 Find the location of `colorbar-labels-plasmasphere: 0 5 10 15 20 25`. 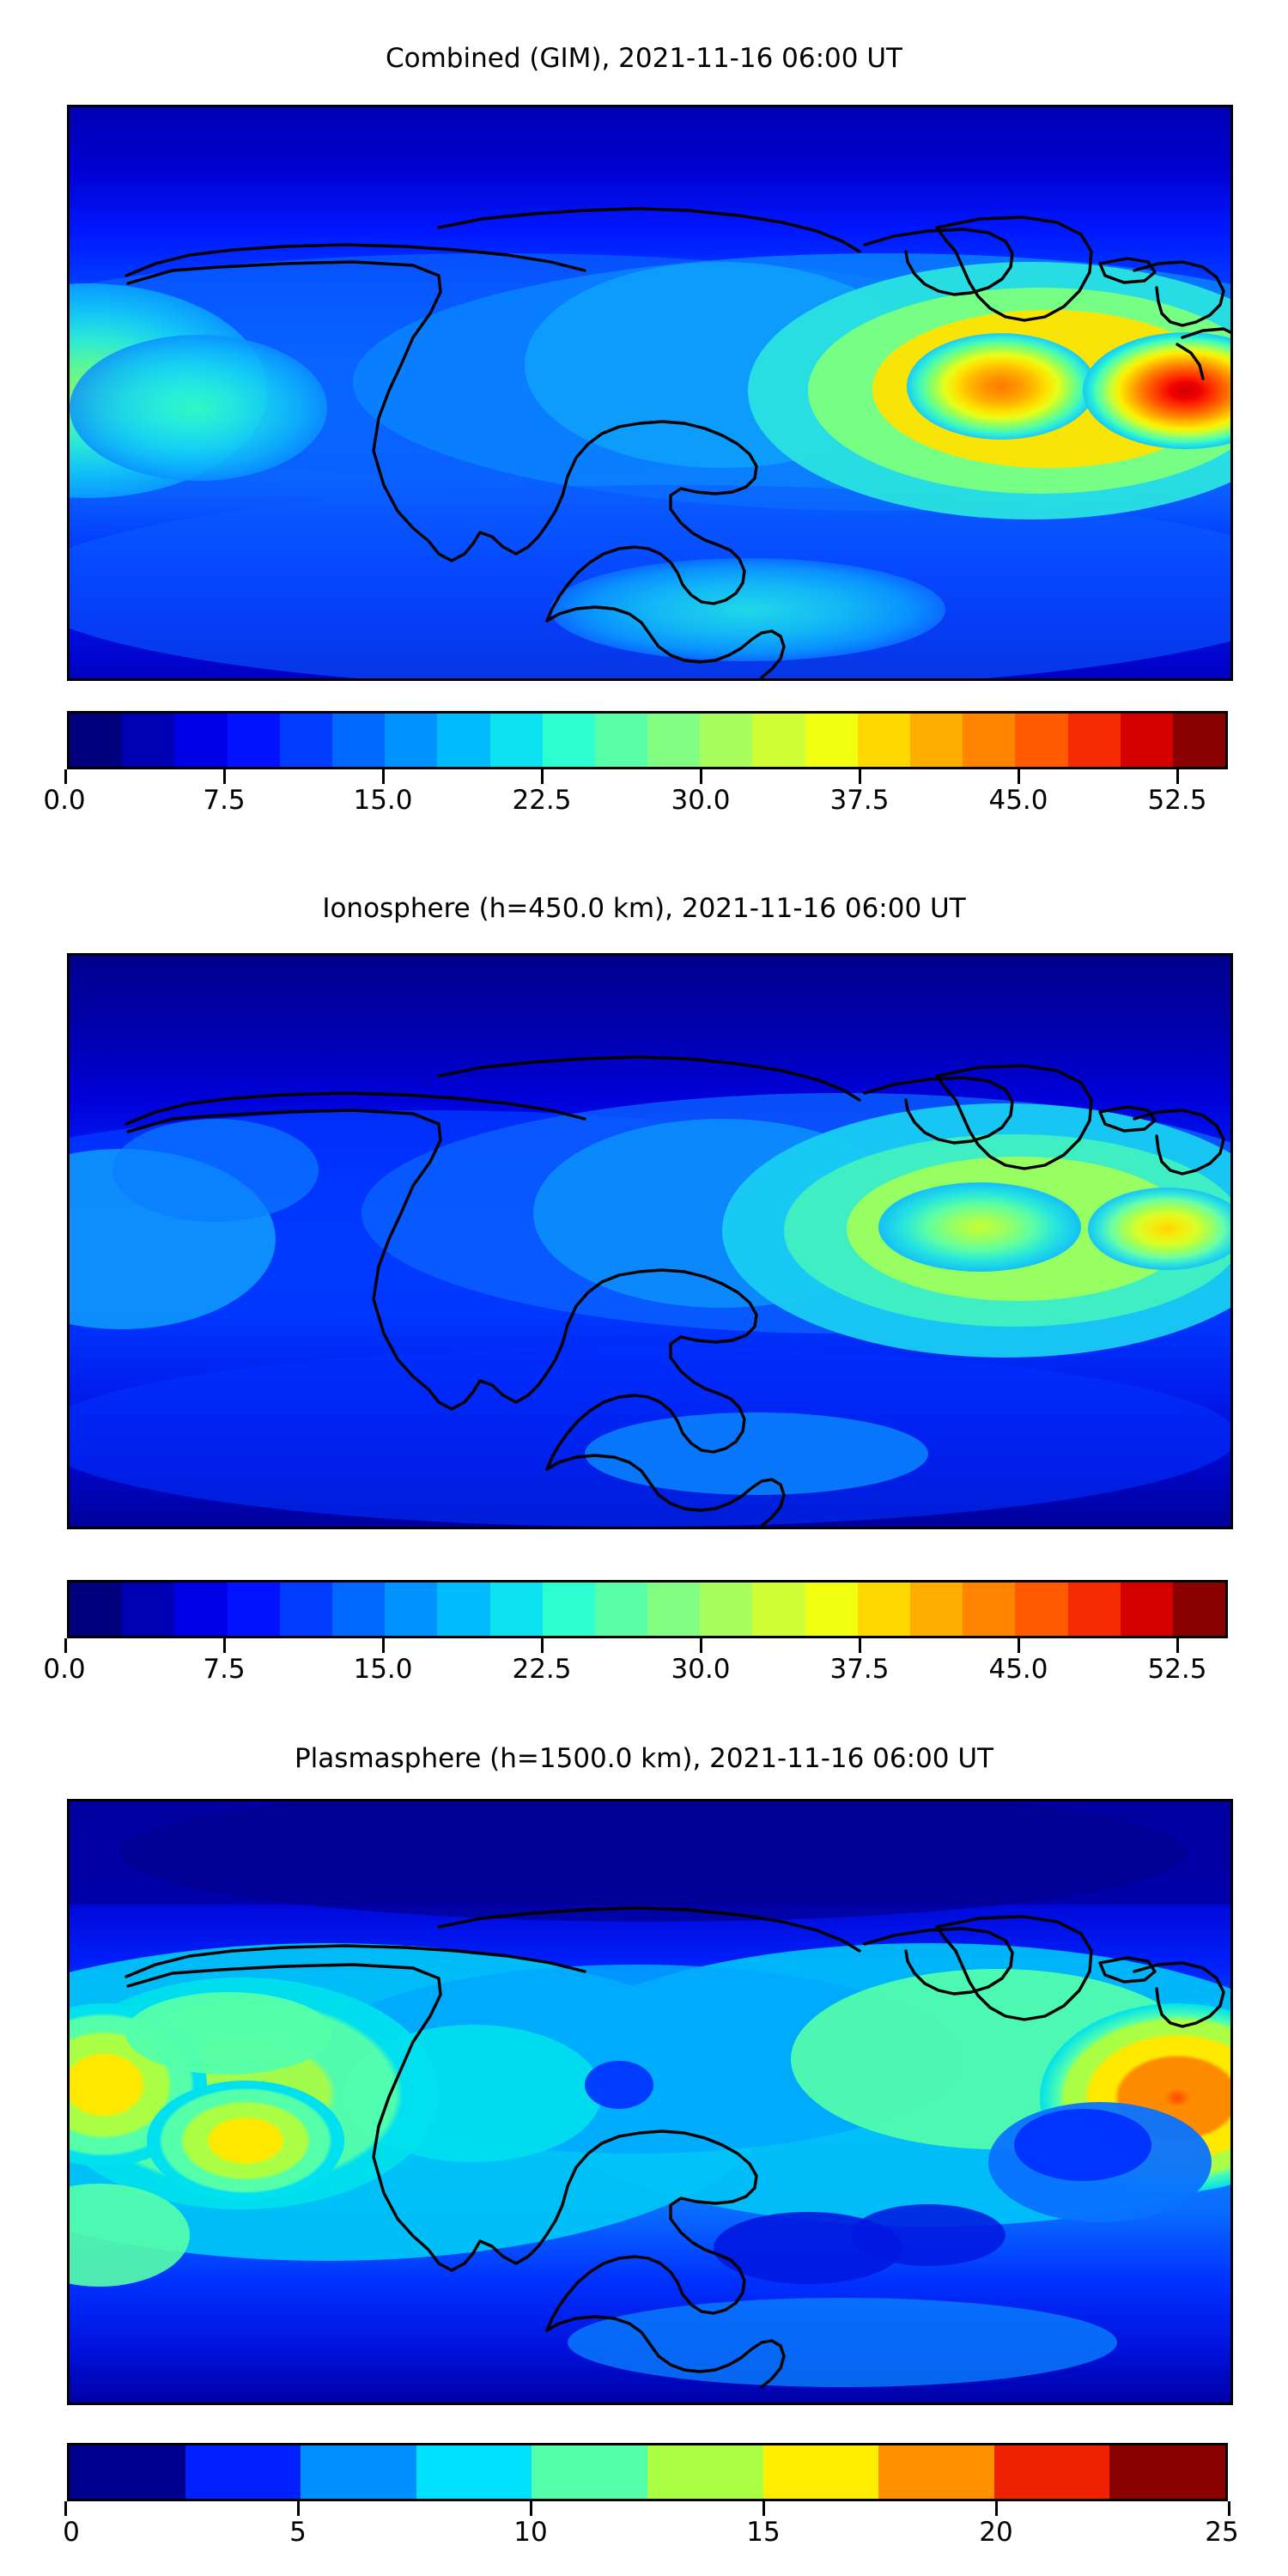

colorbar-labels-plasmasphere: 0 5 10 15 20 25 is located at coordinates (651, 2536).